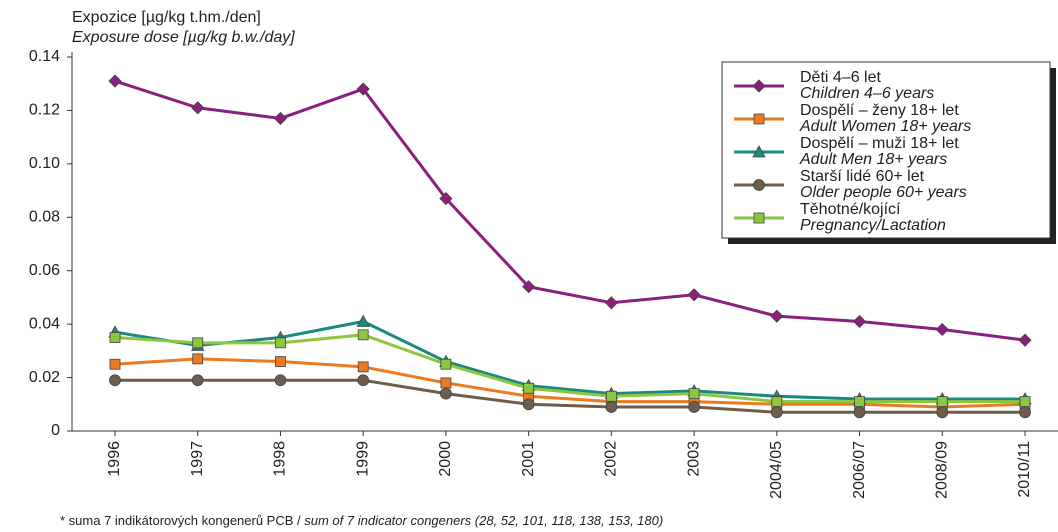  Describe the element at coordinates (1024, 469) in the screenshot. I see `x-tick-label: 2010/11` at that location.